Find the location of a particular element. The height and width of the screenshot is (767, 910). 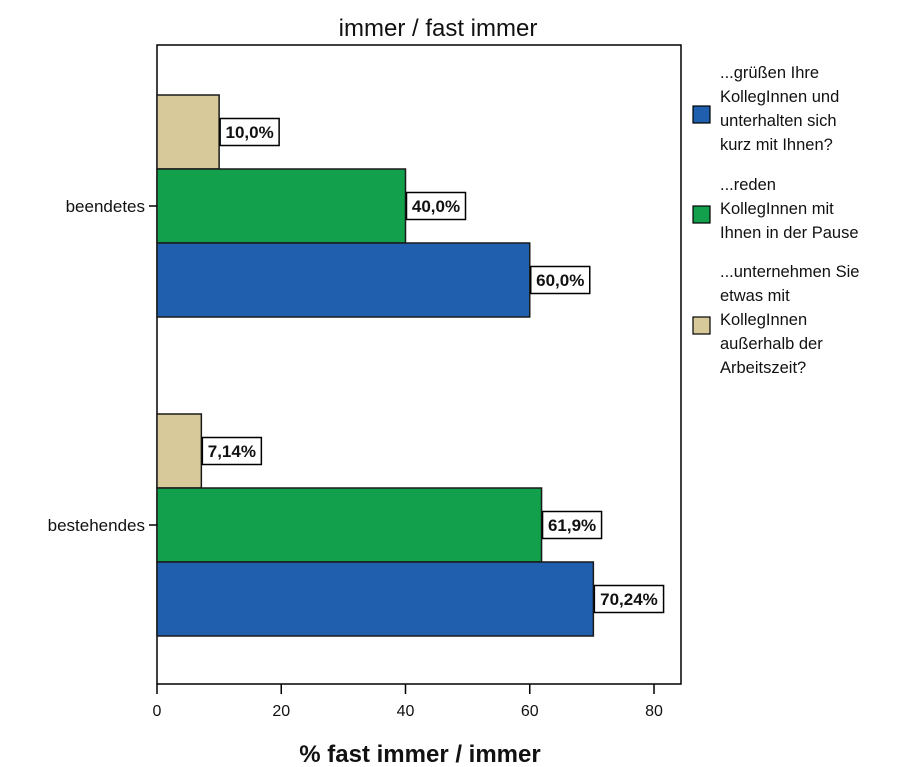

data-label: 40,0% is located at coordinates (436, 206).